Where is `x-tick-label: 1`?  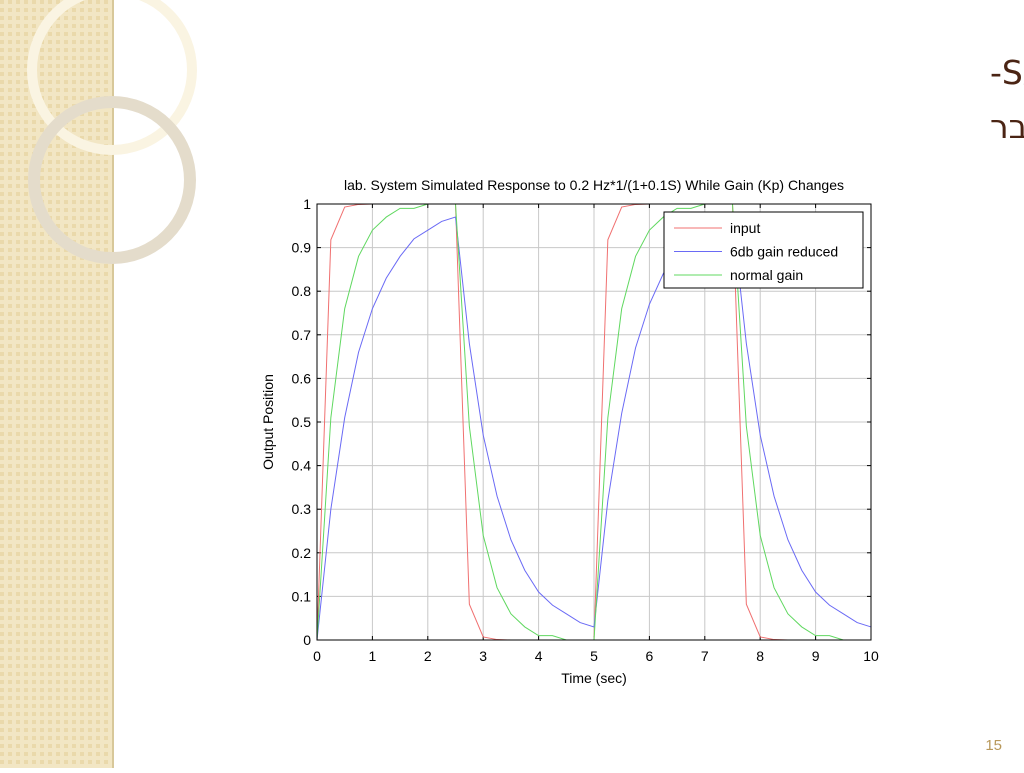 x-tick-label: 1 is located at coordinates (373, 656).